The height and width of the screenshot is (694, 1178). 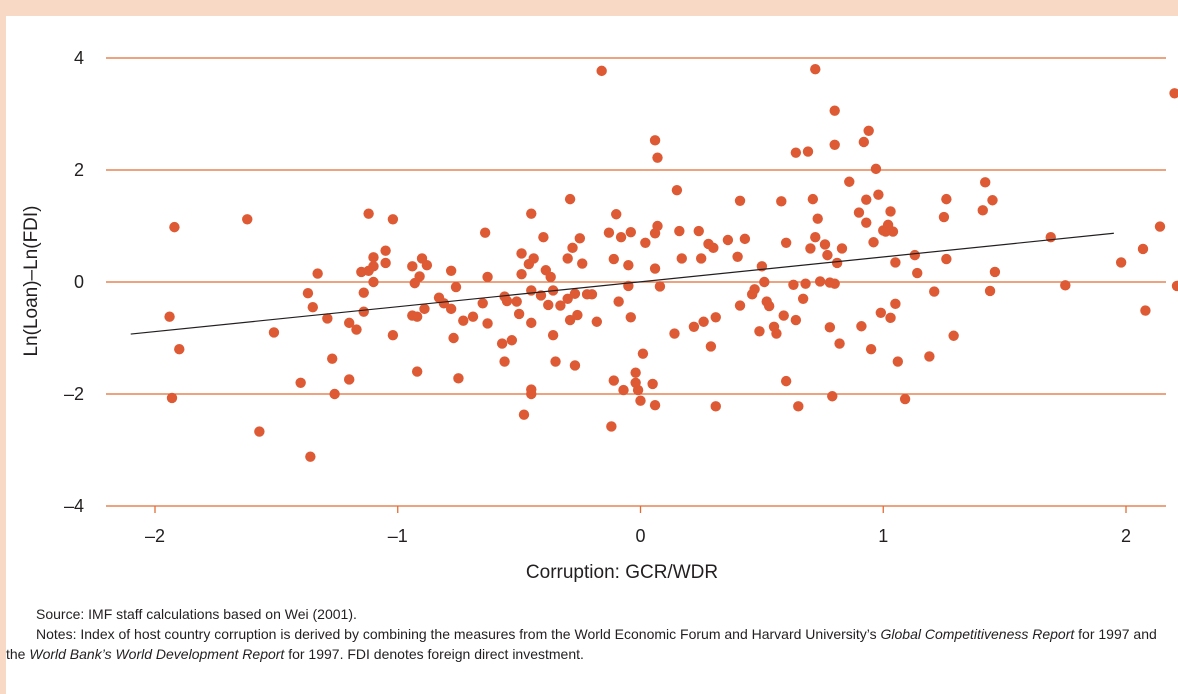 What do you see at coordinates (74, 506) in the screenshot?
I see `y-tick-label: –4` at bounding box center [74, 506].